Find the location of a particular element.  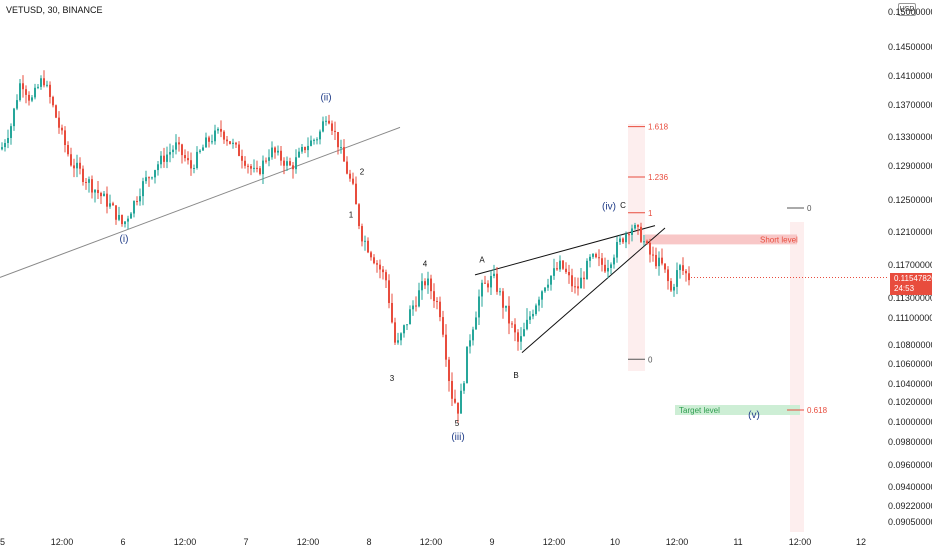

time-tick-label: 9 is located at coordinates (491, 542).